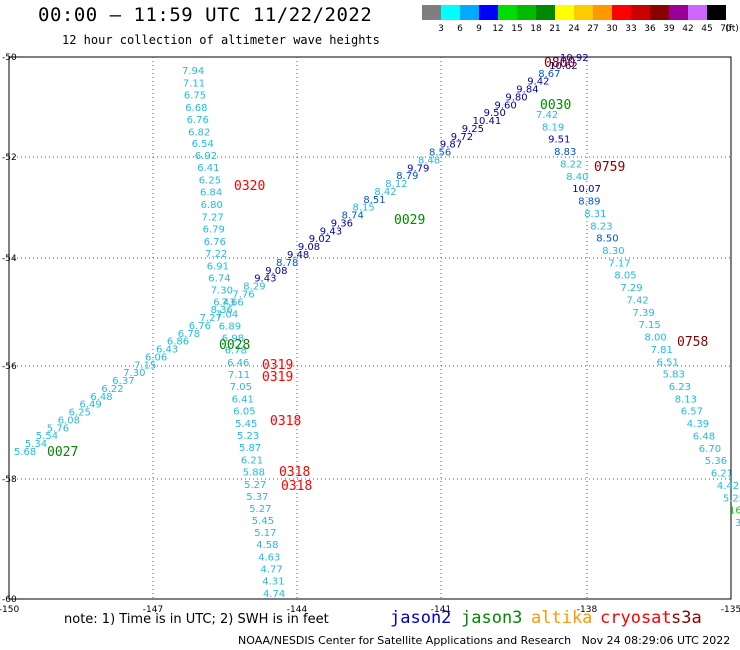 The image size is (740, 650). I want to click on color-scale-label: 9, so click(479, 29).